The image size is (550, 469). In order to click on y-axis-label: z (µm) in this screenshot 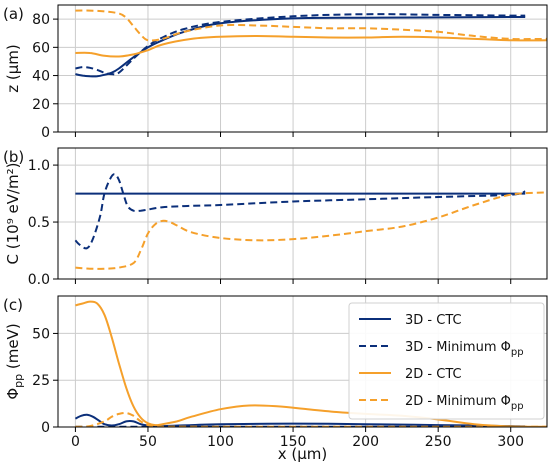, I will do `click(13, 68)`.